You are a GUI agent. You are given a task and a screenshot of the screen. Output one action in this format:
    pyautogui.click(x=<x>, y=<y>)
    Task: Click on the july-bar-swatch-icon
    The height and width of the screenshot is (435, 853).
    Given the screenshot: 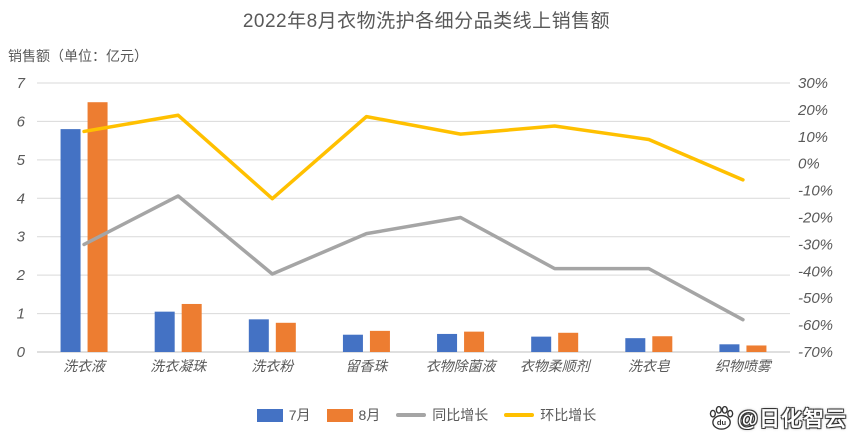 What is the action you would take?
    pyautogui.click(x=269, y=415)
    